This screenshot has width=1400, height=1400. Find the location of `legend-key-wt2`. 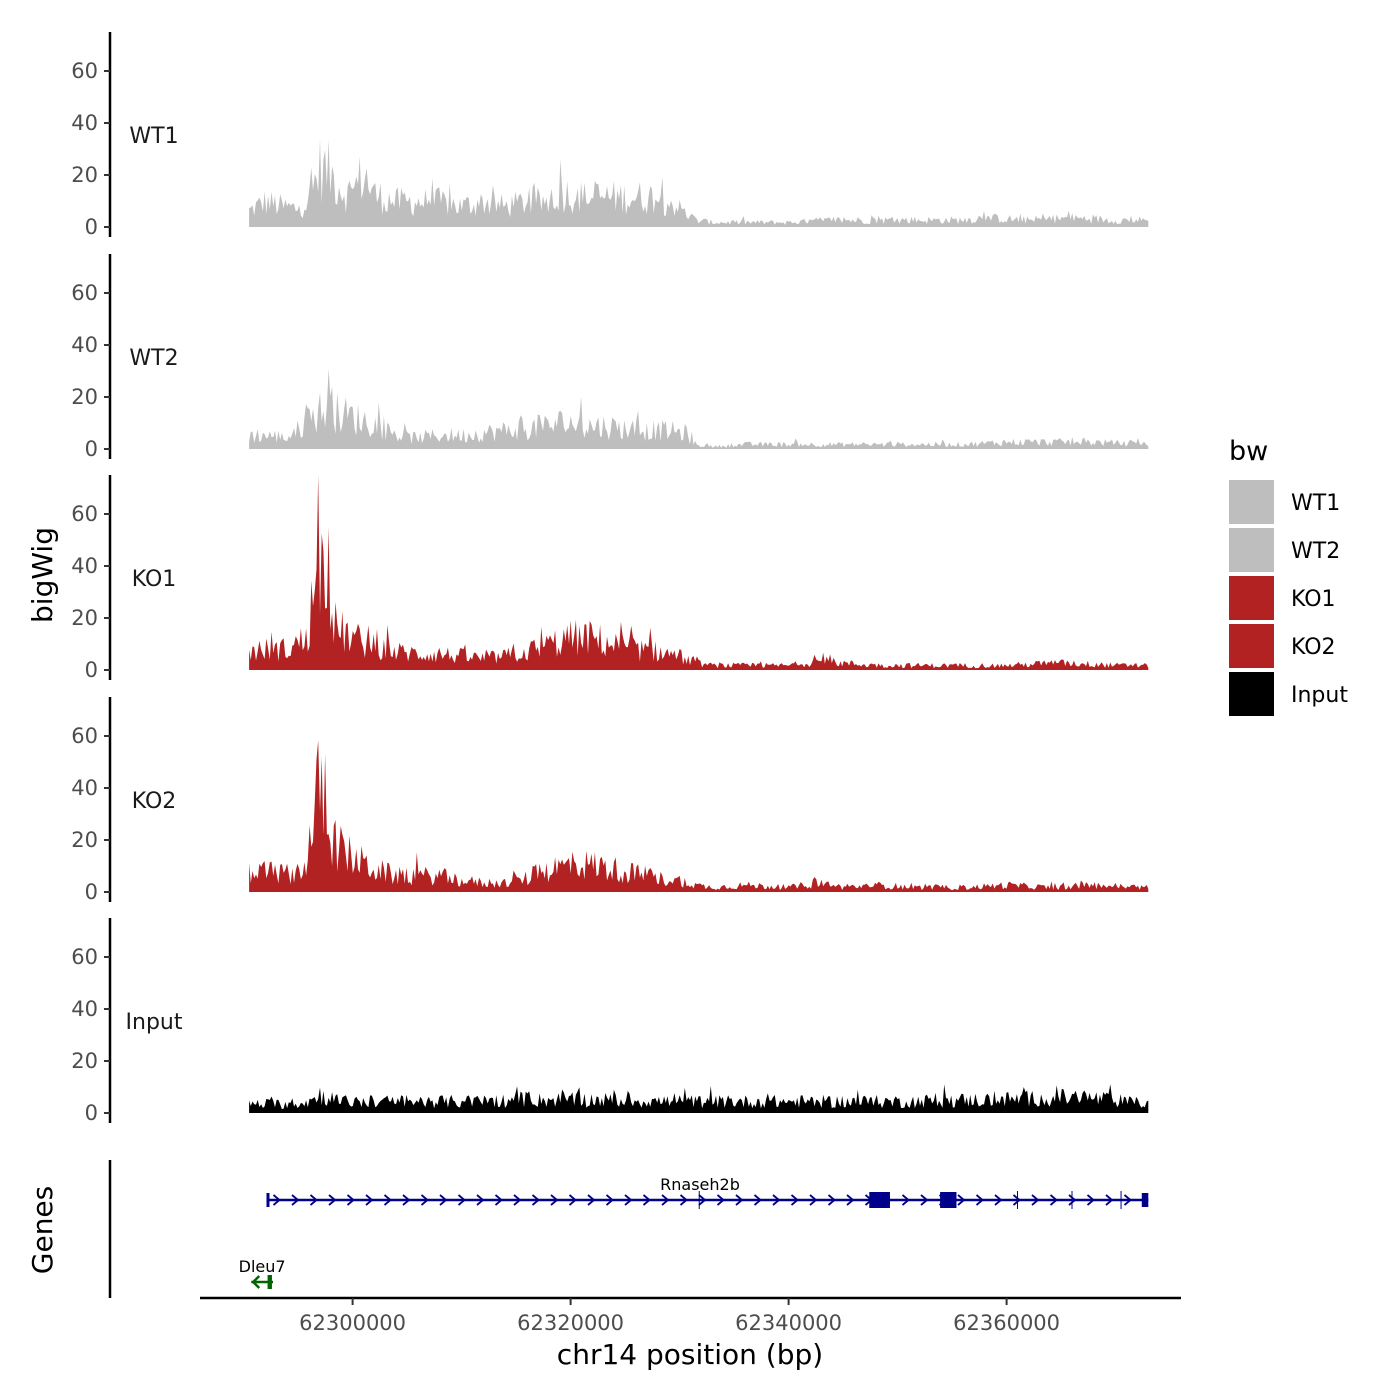

legend-key-wt2 is located at coordinates (1251, 550).